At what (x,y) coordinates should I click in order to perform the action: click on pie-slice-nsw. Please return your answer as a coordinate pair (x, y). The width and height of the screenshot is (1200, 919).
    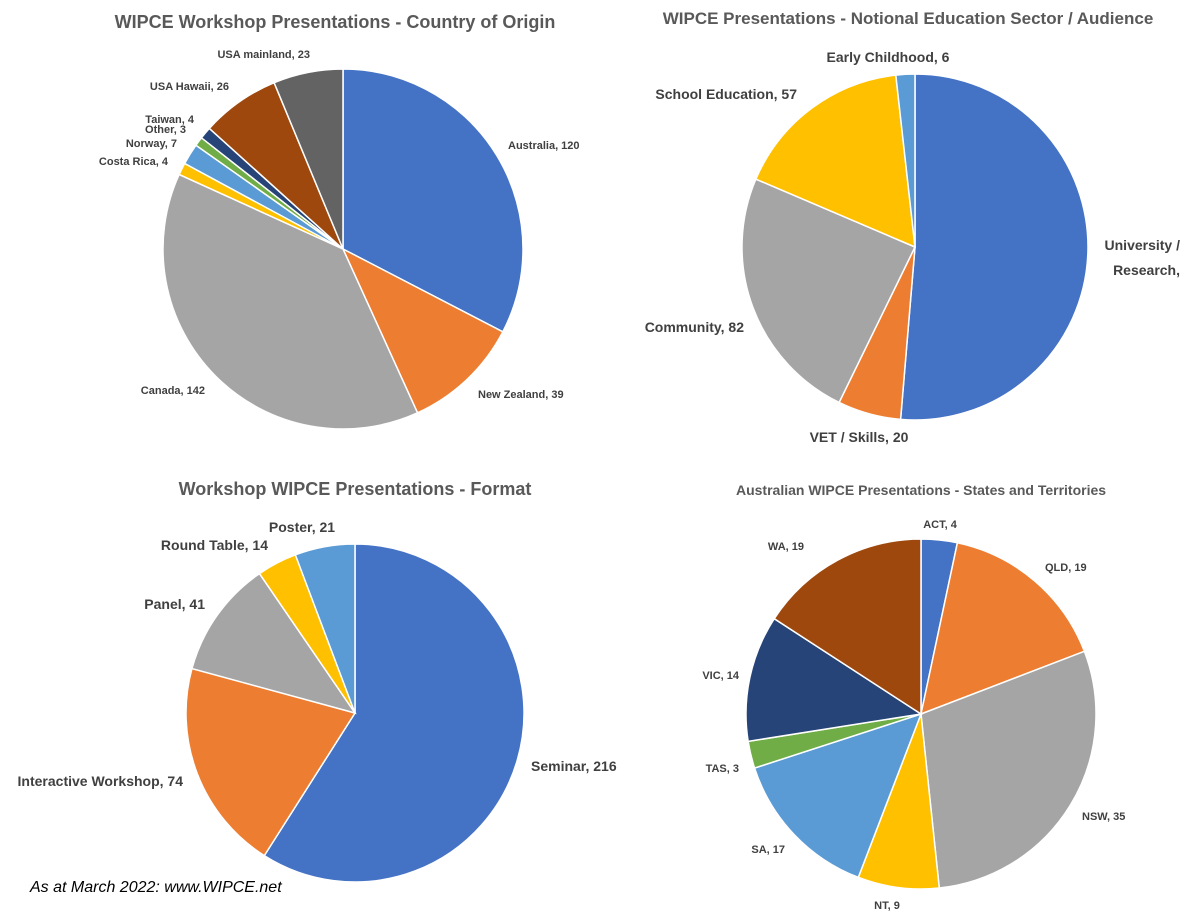
    Looking at the image, I should click on (1008, 769).